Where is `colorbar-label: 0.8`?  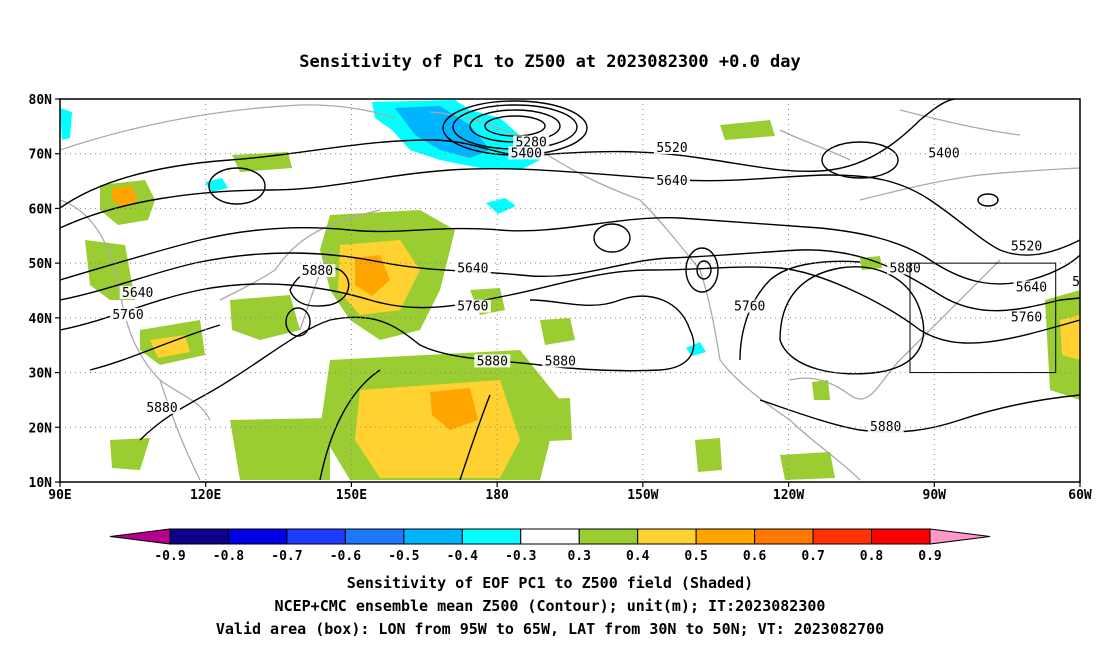
colorbar-label: 0.8 is located at coordinates (872, 556).